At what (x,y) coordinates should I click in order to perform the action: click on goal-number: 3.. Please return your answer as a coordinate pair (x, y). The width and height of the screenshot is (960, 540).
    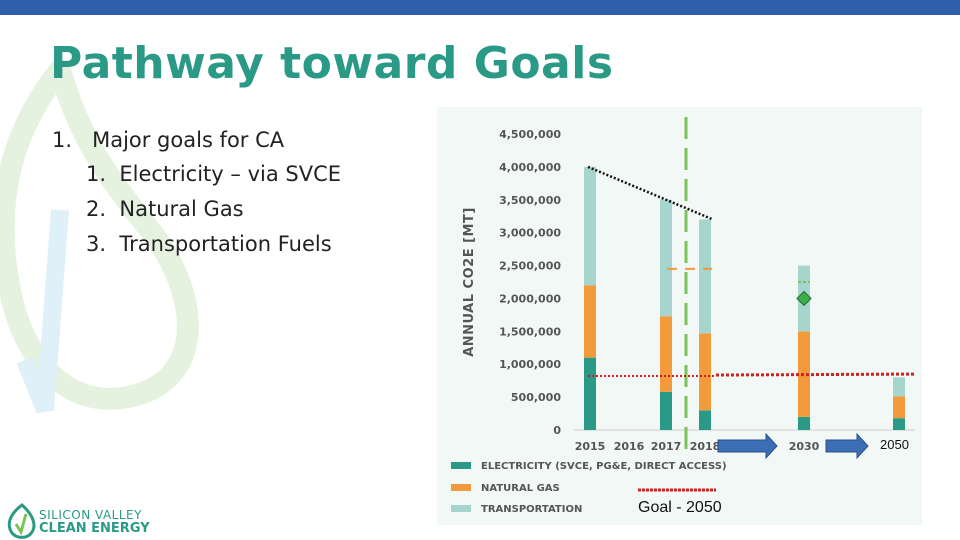
    Looking at the image, I should click on (96, 244).